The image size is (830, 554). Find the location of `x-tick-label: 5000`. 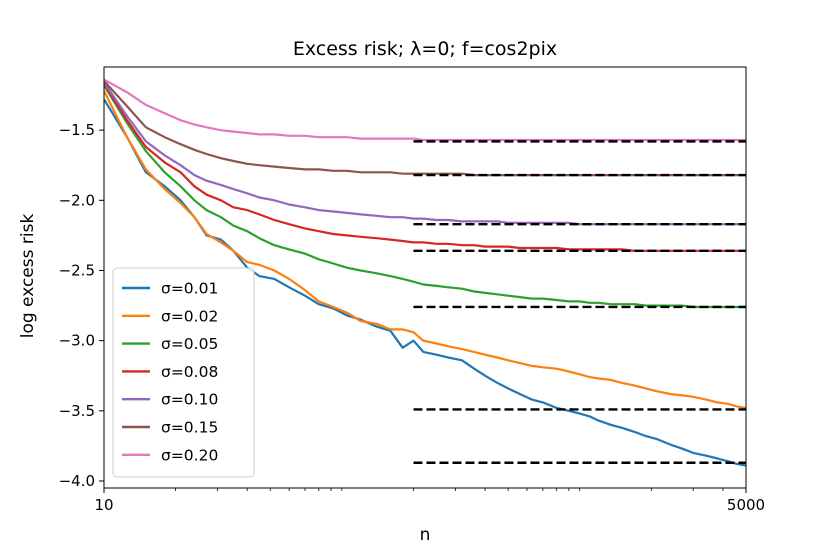

x-tick-label: 5000 is located at coordinates (746, 505).